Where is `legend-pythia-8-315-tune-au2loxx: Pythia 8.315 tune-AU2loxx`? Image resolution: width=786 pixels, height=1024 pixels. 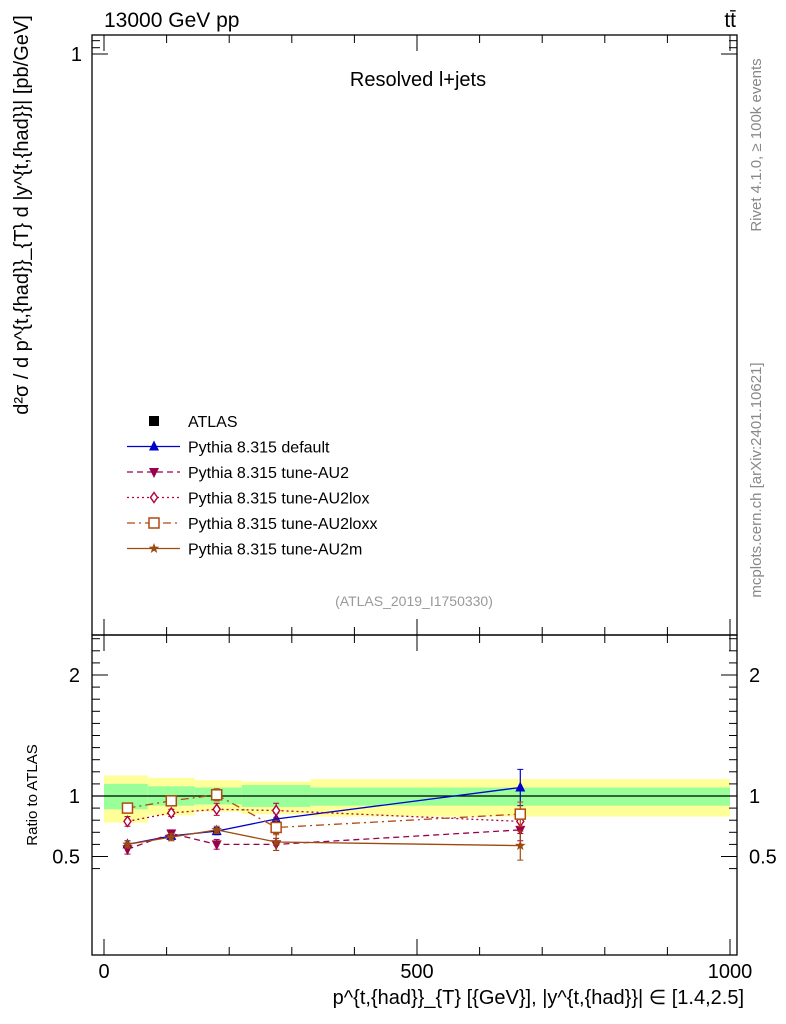 legend-pythia-8-315-tune-au2loxx: Pythia 8.315 tune-AU2loxx is located at coordinates (252, 524).